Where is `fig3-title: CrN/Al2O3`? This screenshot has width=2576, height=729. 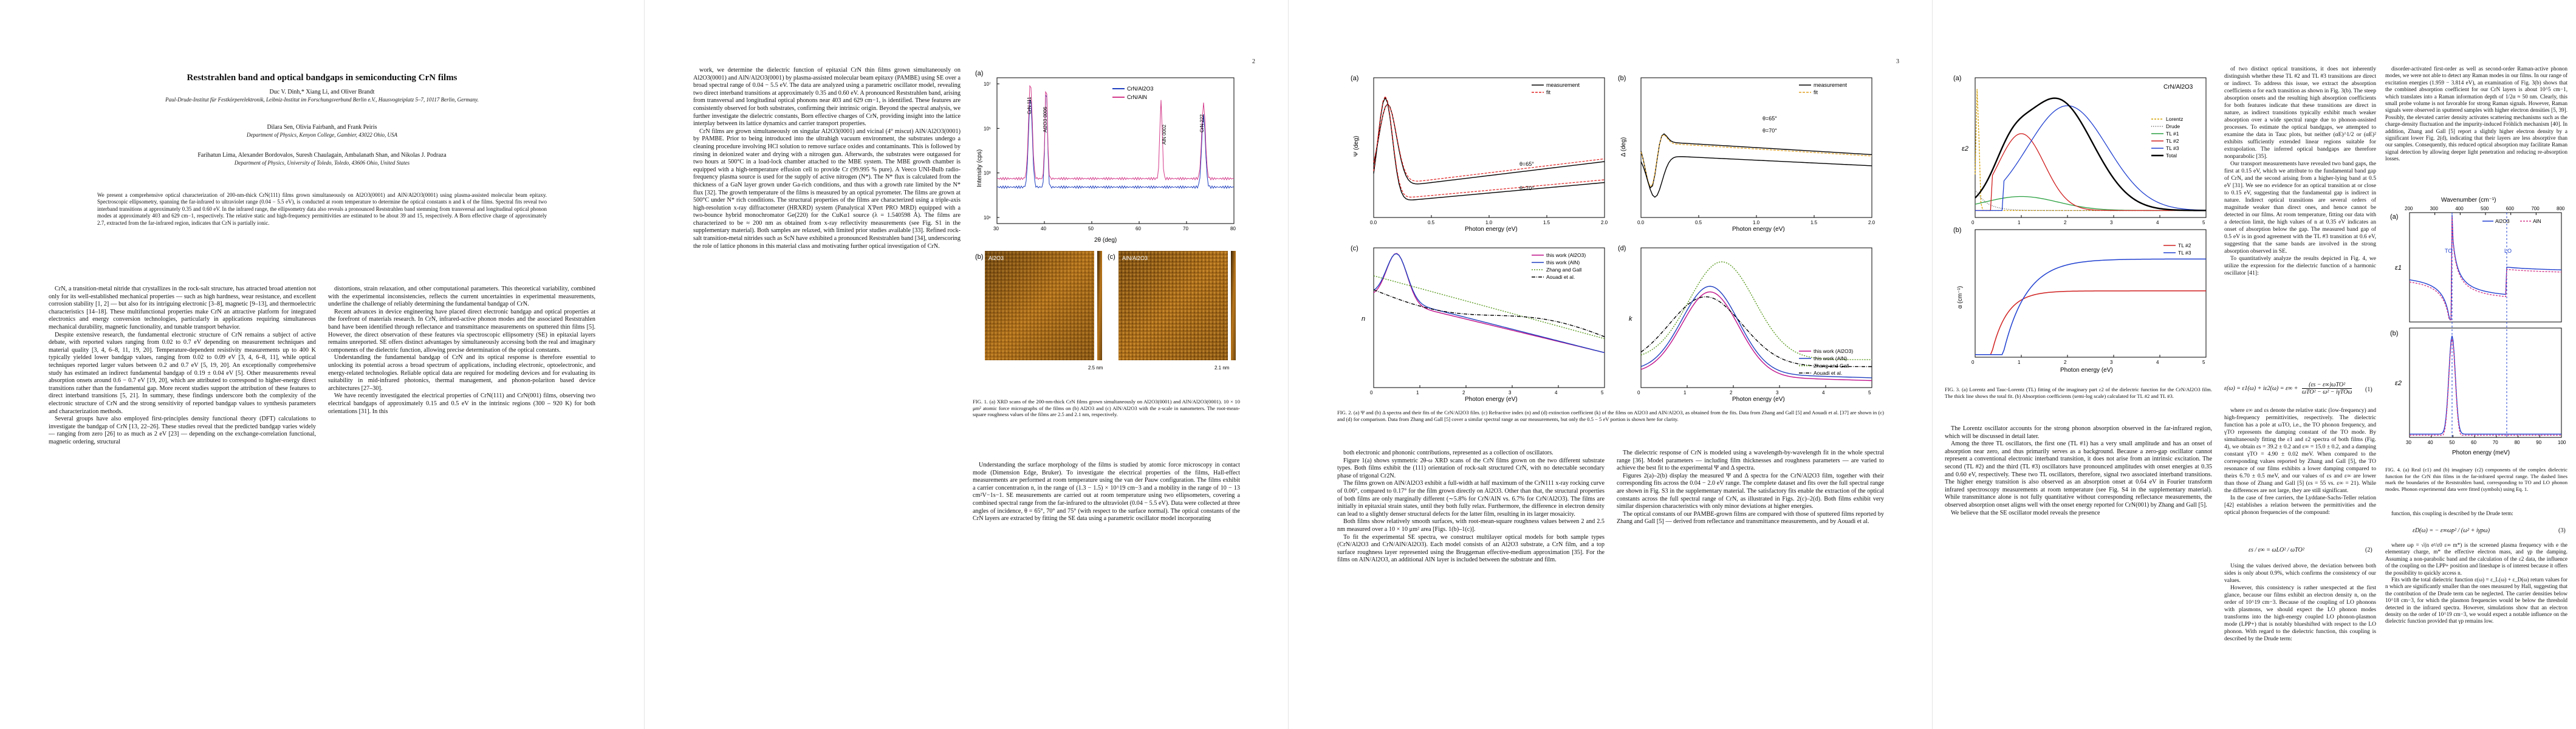 fig3-title: CrN/Al2O3 is located at coordinates (2178, 88).